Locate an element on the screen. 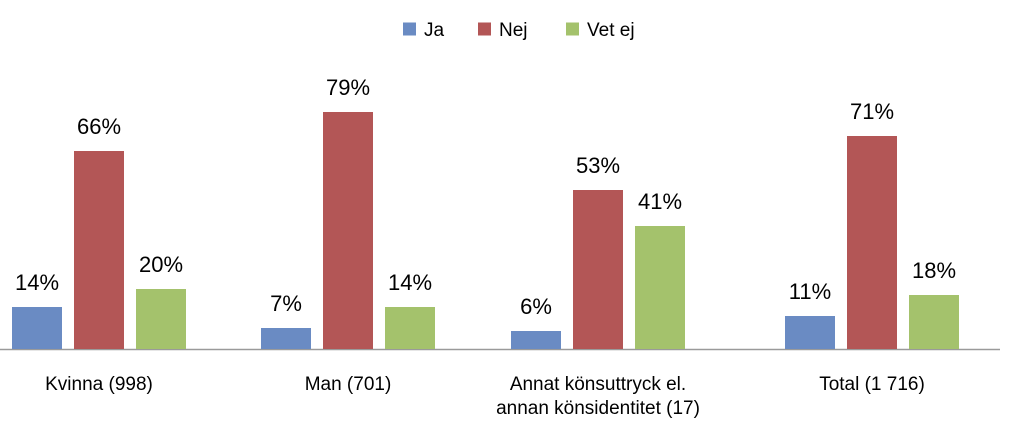 This screenshot has height=438, width=1023. category-label-3-line-2: annan könsidentitet (17) is located at coordinates (598, 408).